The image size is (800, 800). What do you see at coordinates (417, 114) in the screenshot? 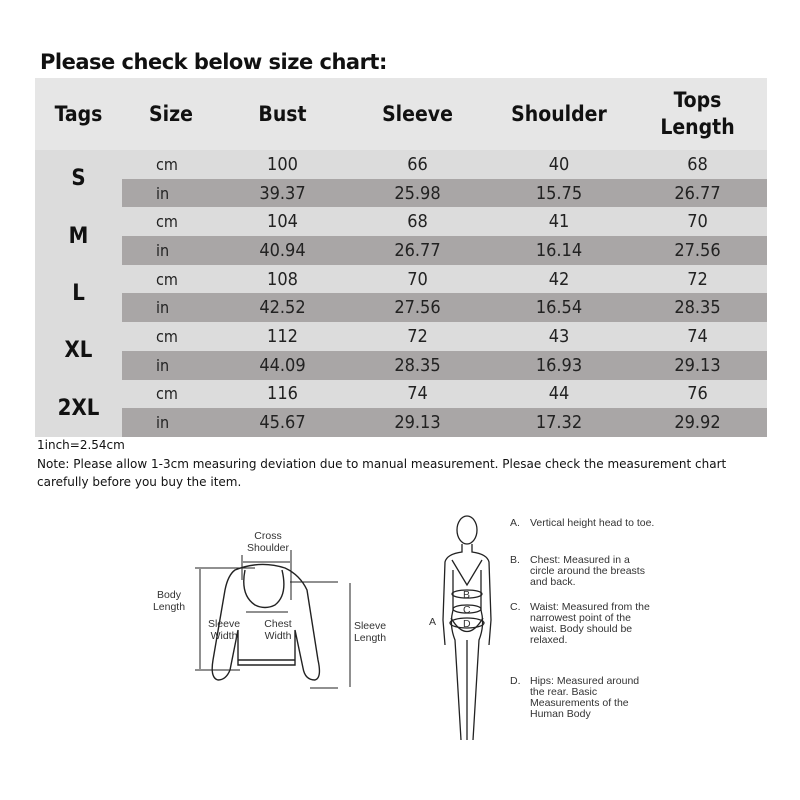
I see `header-sleeve: Sleeve` at bounding box center [417, 114].